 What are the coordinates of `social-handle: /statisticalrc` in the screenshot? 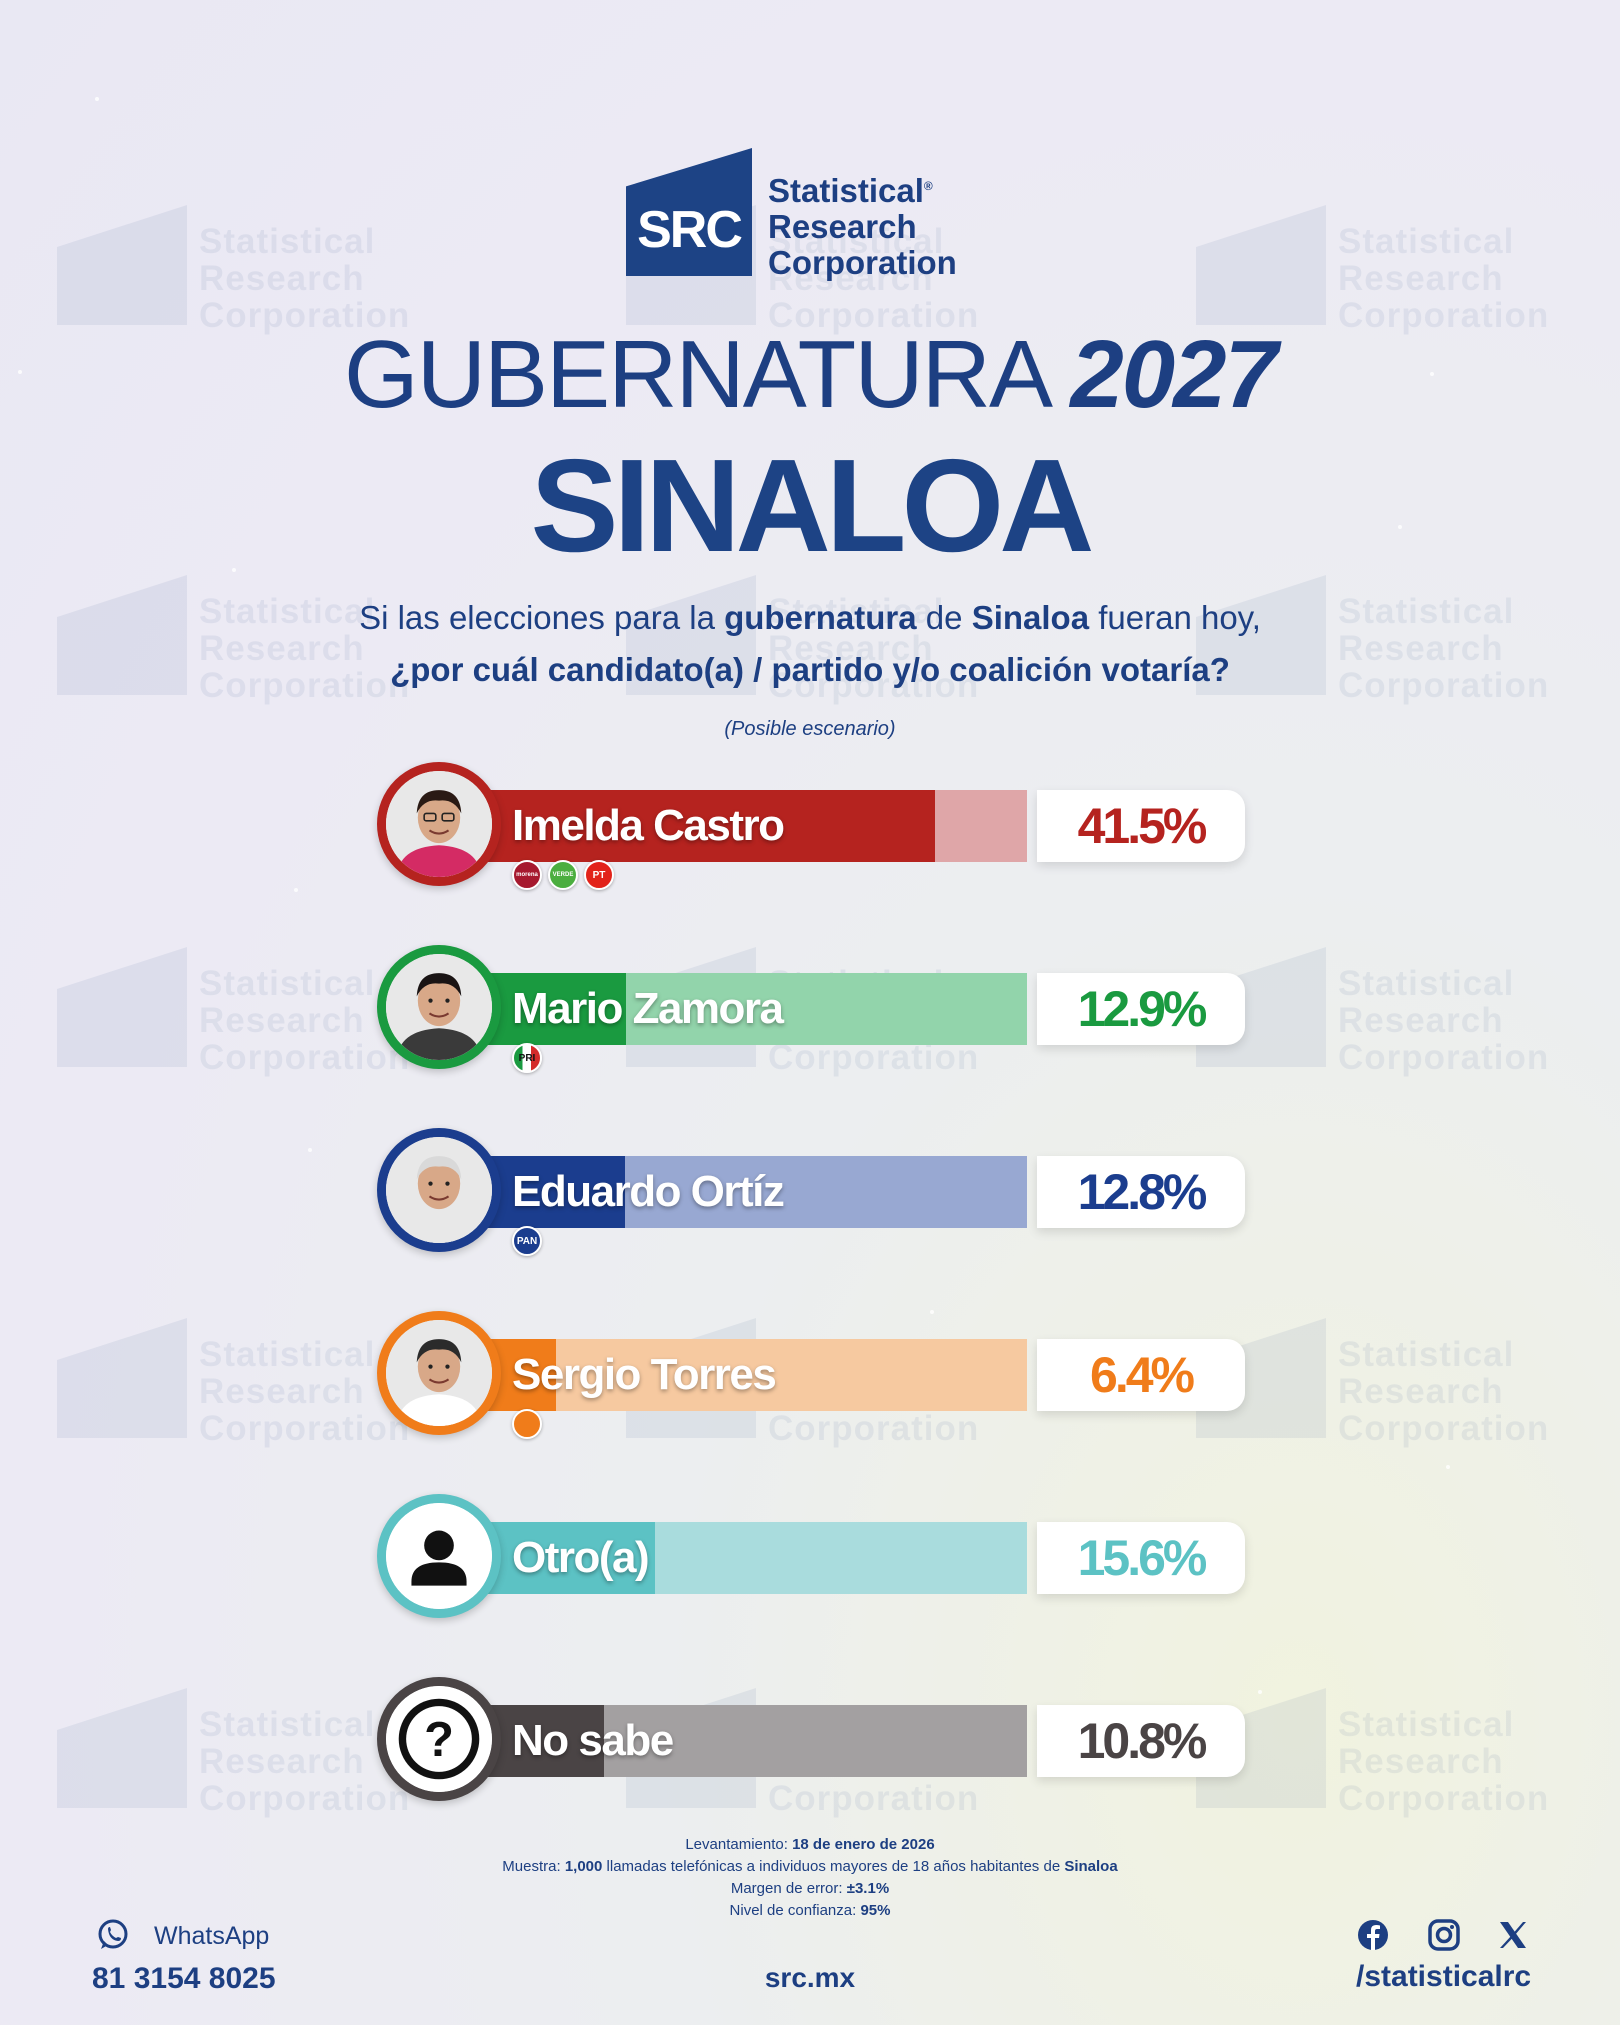 It's located at (1444, 1976).